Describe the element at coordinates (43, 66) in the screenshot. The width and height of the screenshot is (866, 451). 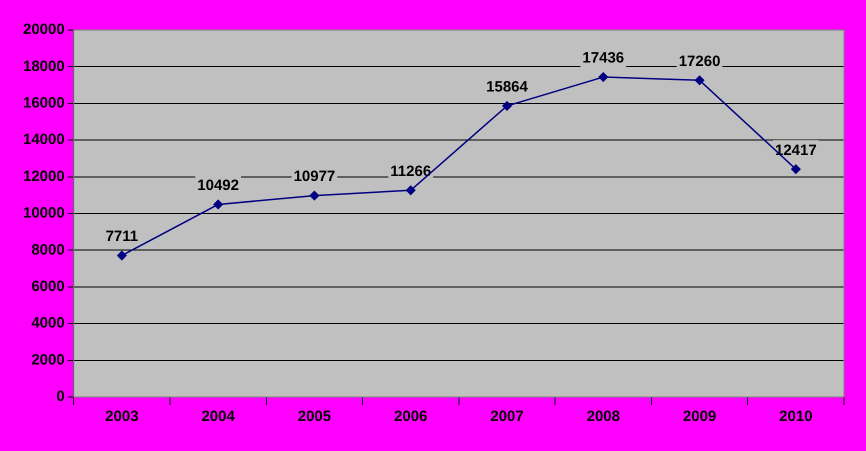
I see `y-tick-label: 18000` at that location.